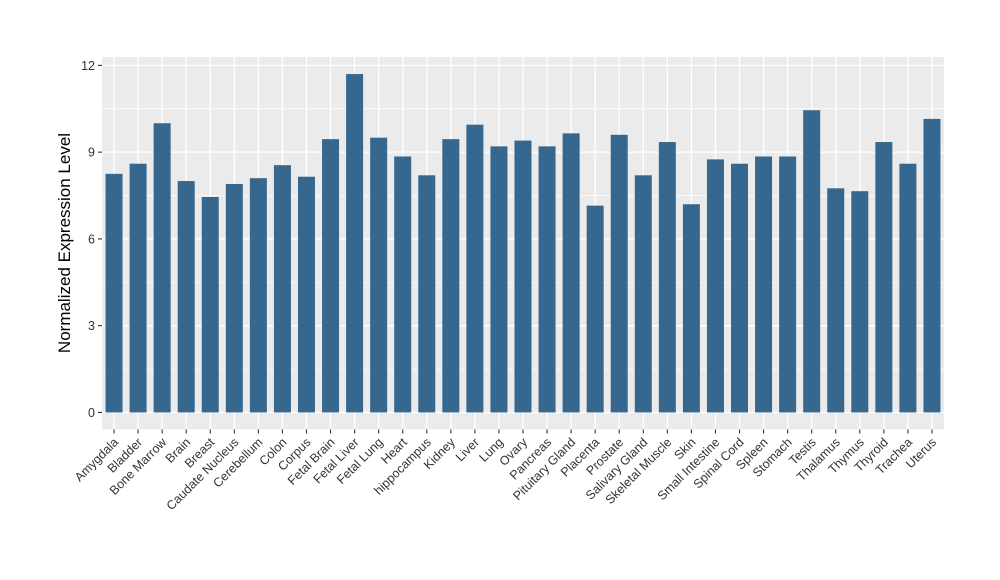 The height and width of the screenshot is (580, 1000). Describe the element at coordinates (451, 276) in the screenshot. I see `bar-kidney` at that location.